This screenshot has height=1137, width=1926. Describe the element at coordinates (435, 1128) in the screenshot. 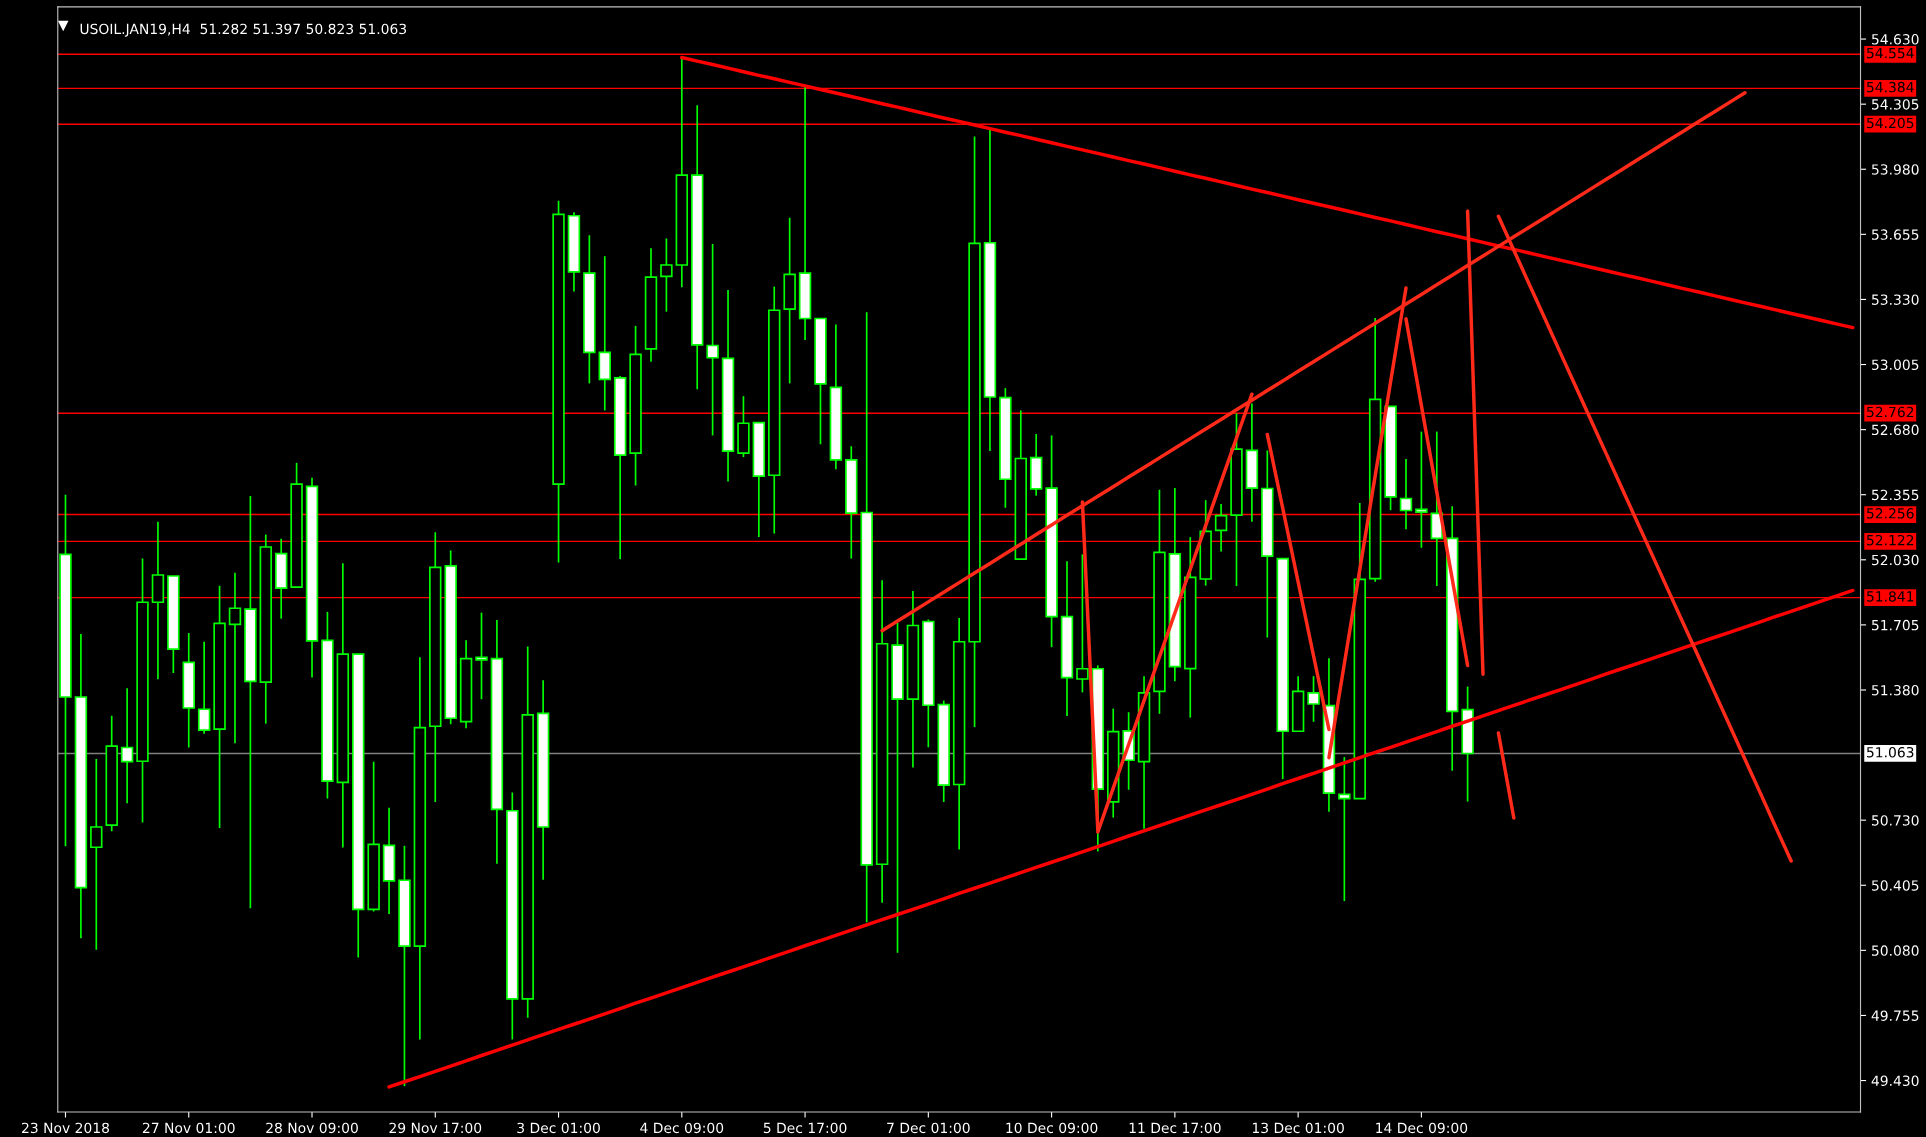

I see `x-tick-label: 29 Nov 17:00` at that location.